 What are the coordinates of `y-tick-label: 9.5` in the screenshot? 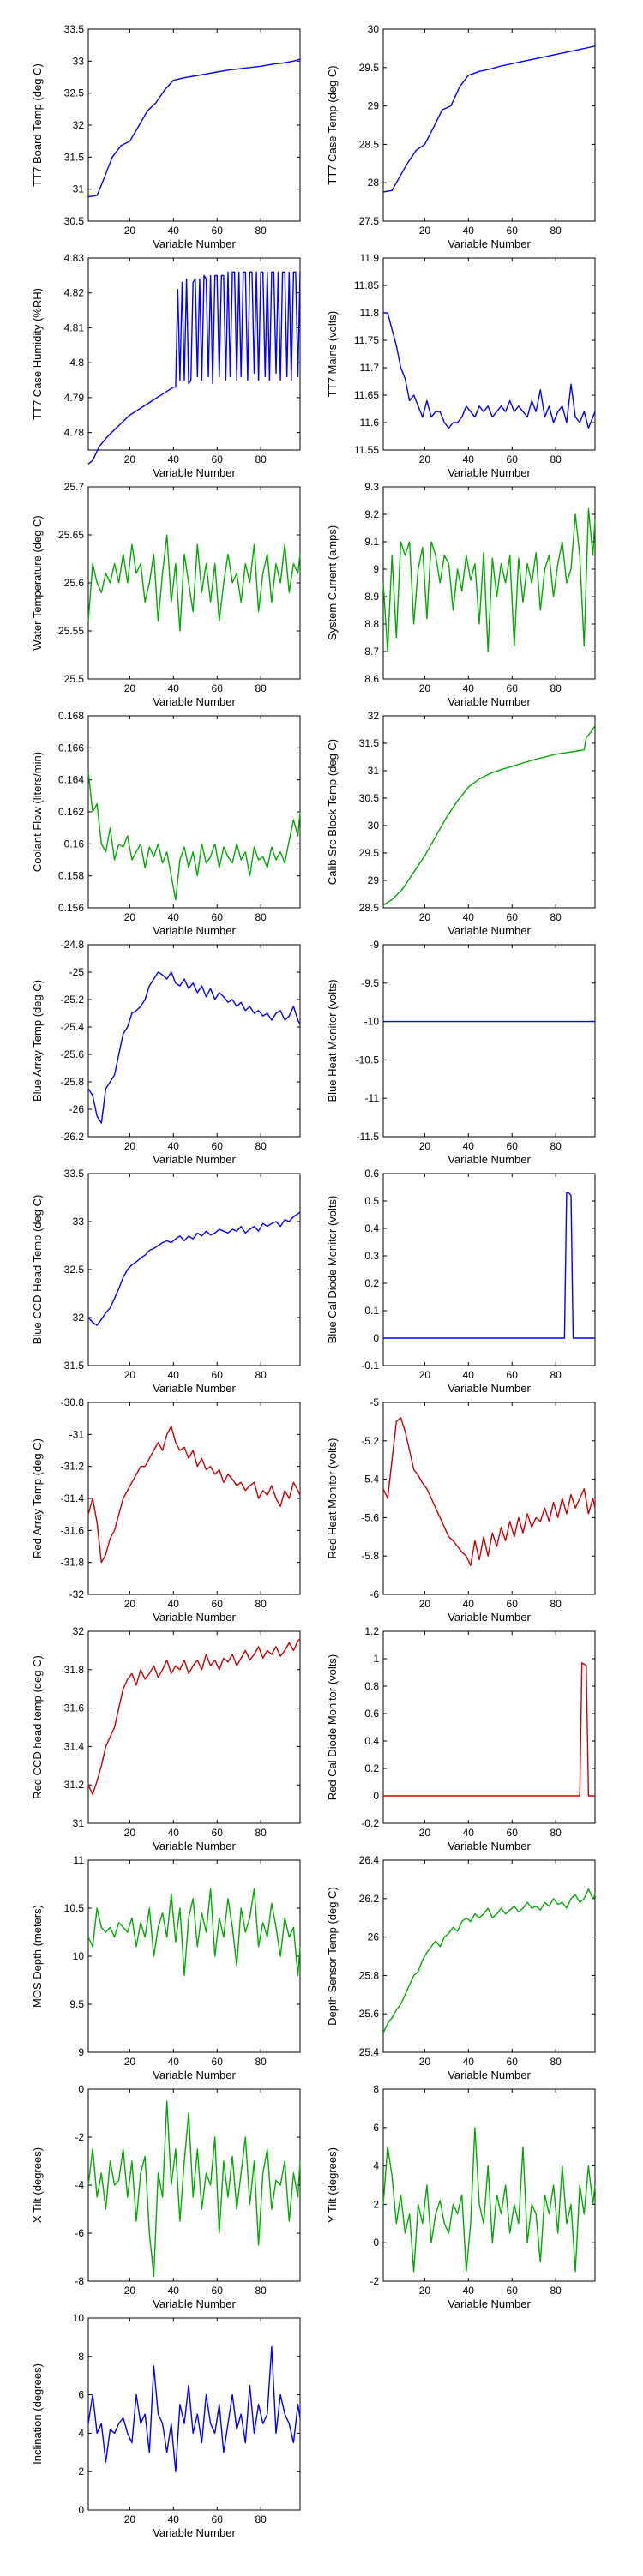 It's located at (76, 2004).